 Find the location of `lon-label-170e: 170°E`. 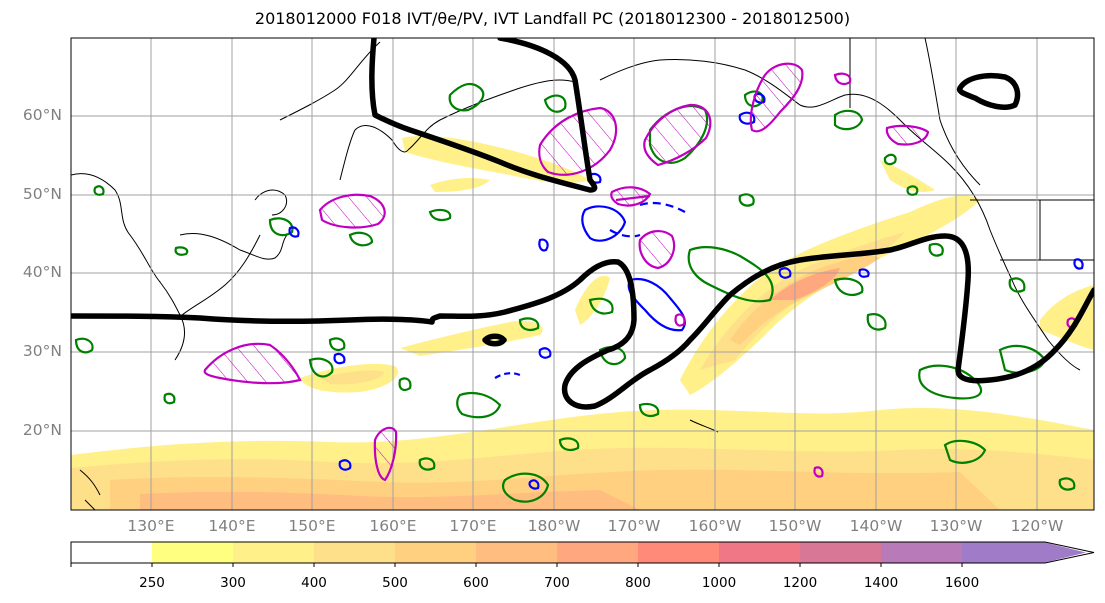

lon-label-170e: 170°E is located at coordinates (473, 526).